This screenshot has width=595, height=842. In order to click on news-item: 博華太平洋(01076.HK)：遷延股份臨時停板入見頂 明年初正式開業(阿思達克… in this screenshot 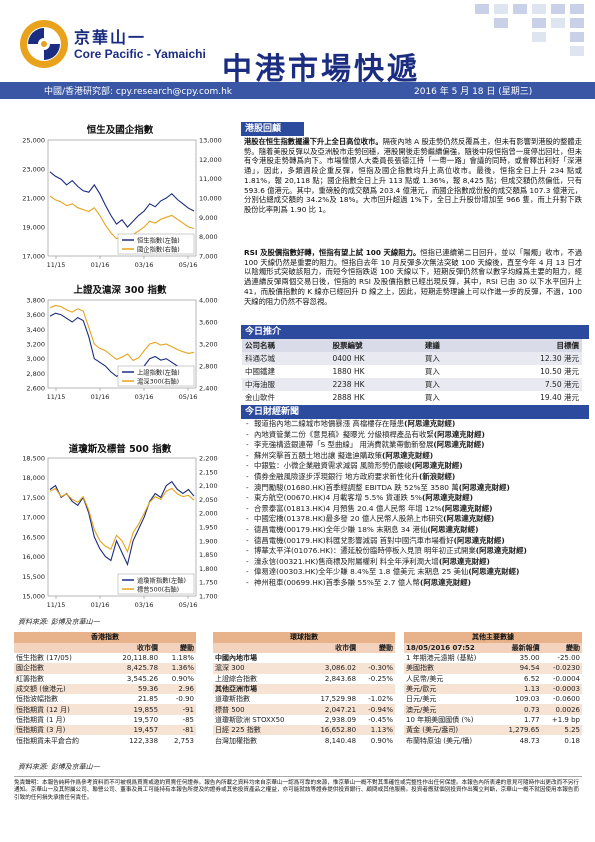, I will do `click(414, 551)`.